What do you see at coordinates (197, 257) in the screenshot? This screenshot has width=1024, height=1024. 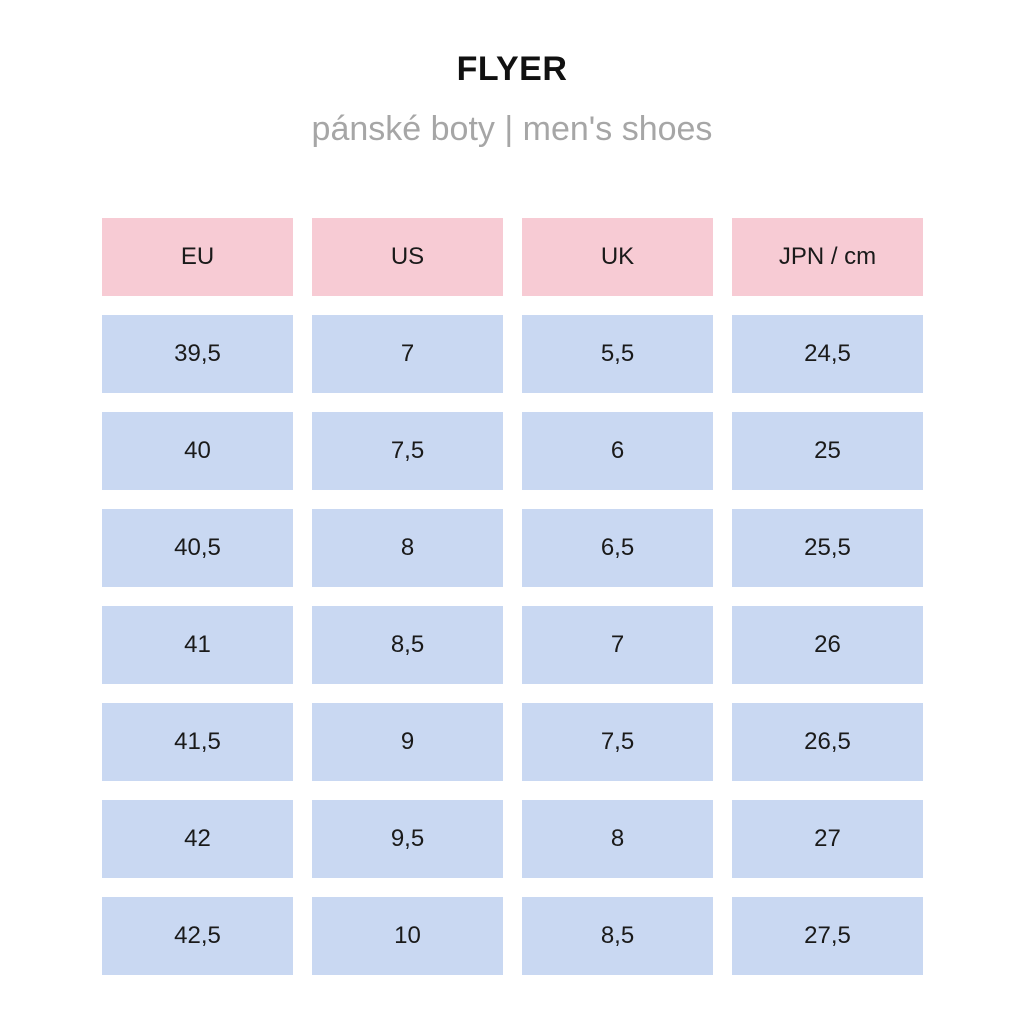 I see `header-eu: EU` at bounding box center [197, 257].